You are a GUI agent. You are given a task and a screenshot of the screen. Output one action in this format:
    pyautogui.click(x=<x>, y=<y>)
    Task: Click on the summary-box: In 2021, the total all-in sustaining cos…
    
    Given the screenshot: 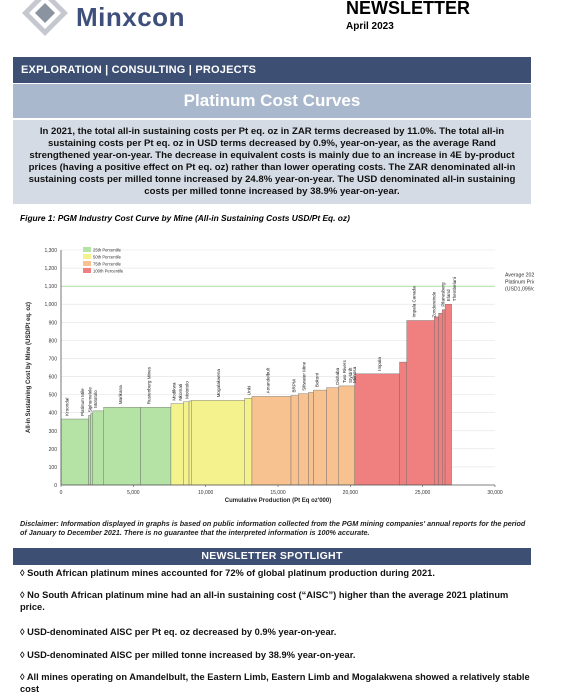 What is the action you would take?
    pyautogui.click(x=272, y=162)
    